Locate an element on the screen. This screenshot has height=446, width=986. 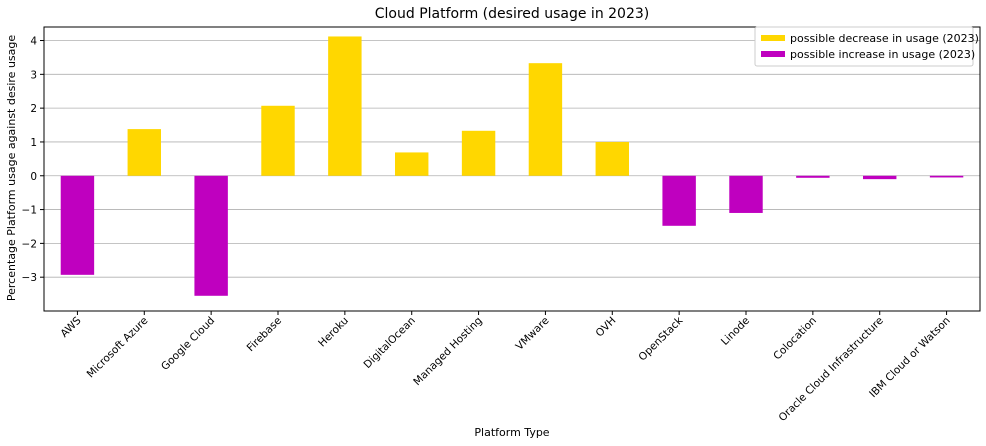
y-tick-label: 4 is located at coordinates (33, 42).